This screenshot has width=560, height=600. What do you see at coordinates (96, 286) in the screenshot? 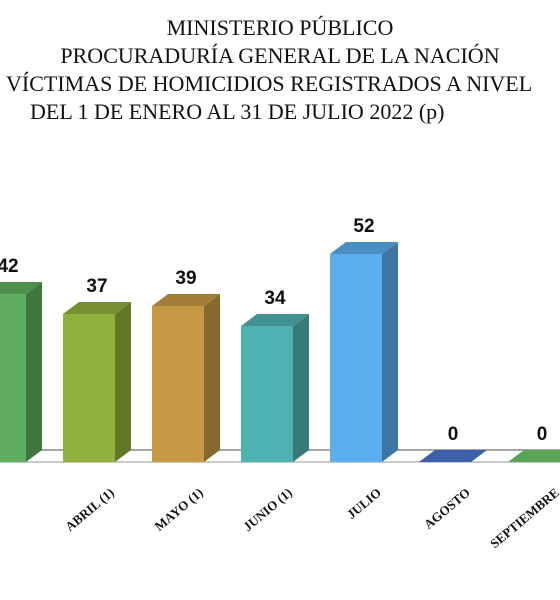
I see `data-label-abril-1: 37` at bounding box center [96, 286].